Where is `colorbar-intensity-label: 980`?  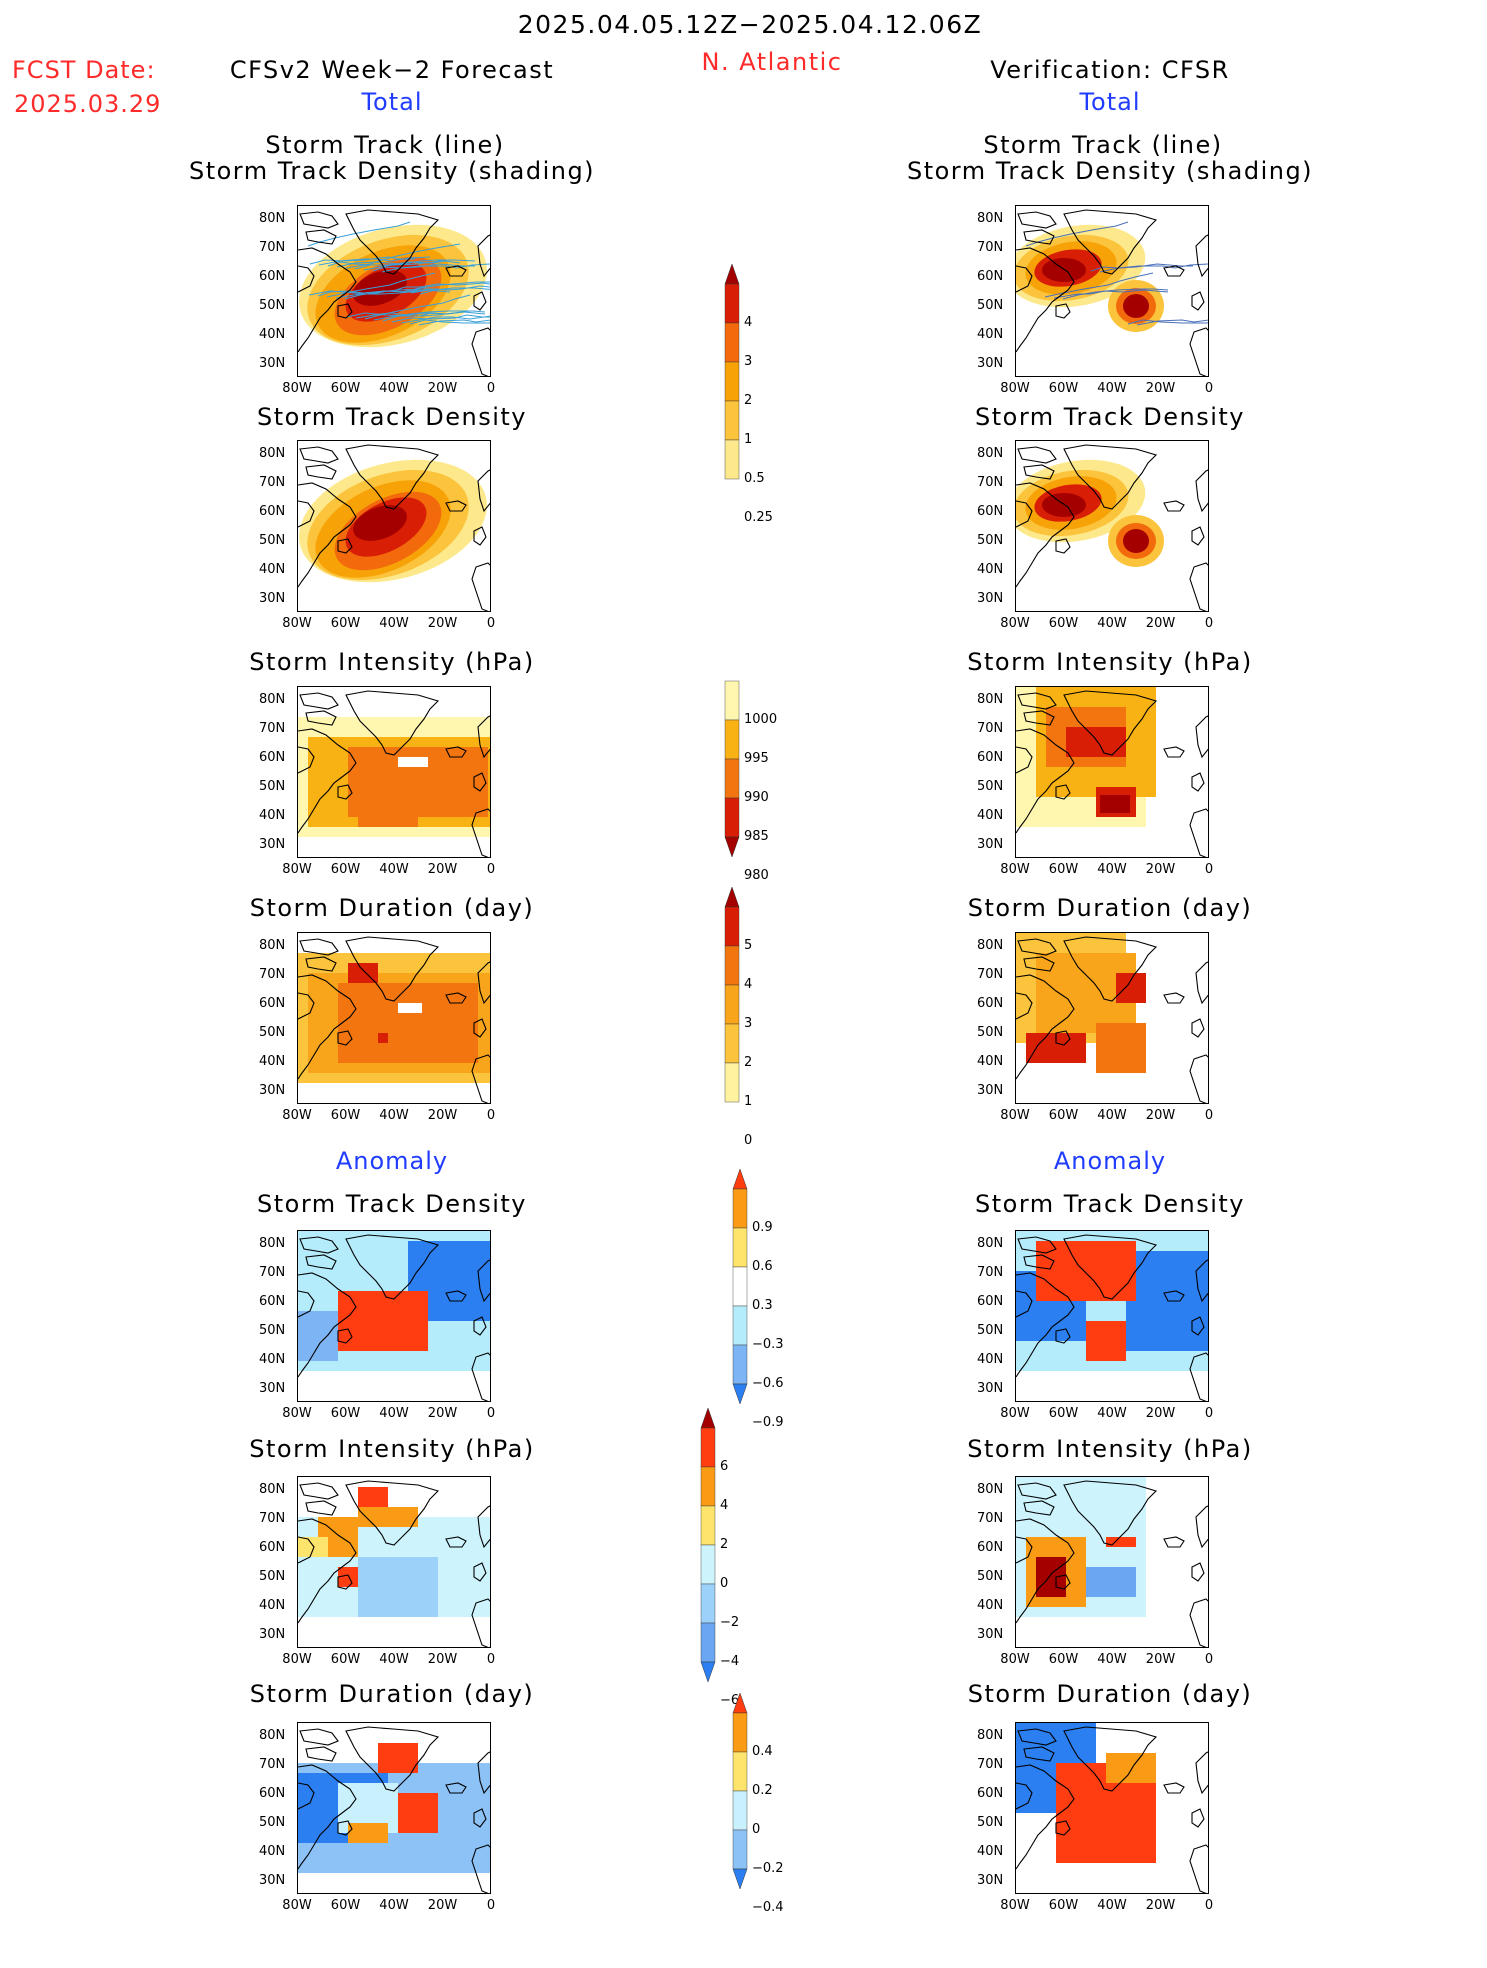 colorbar-intensity-label: 980 is located at coordinates (756, 875).